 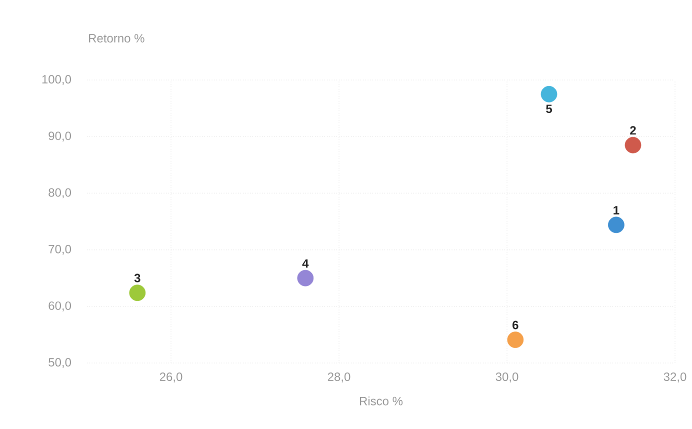 What do you see at coordinates (633, 130) in the screenshot?
I see `series-label: 2` at bounding box center [633, 130].